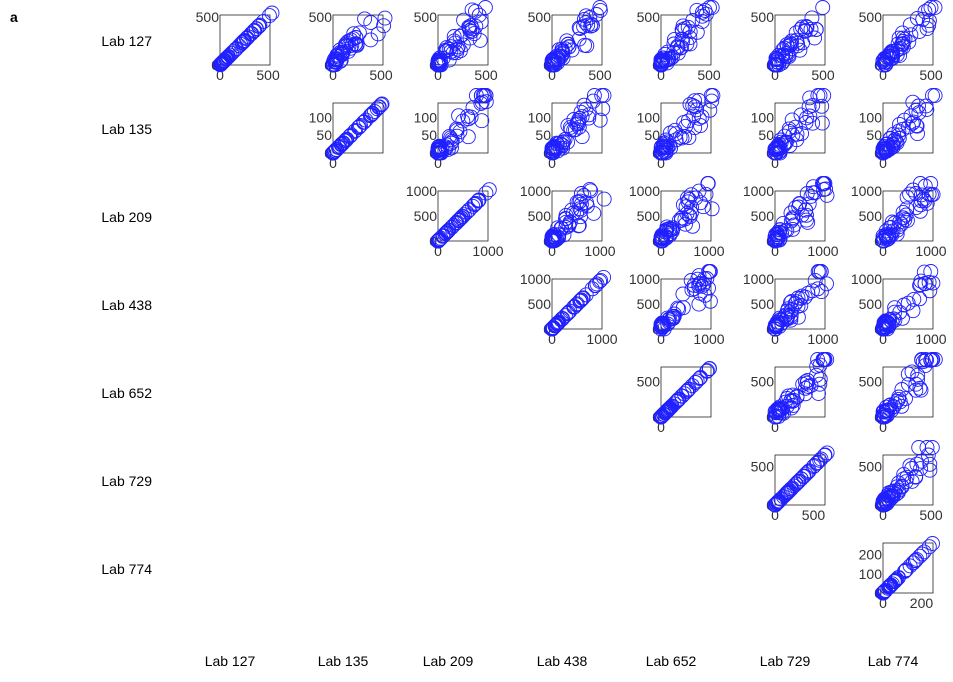  Describe the element at coordinates (814, 515) in the screenshot. I see `x-tick-label: 500` at that location.